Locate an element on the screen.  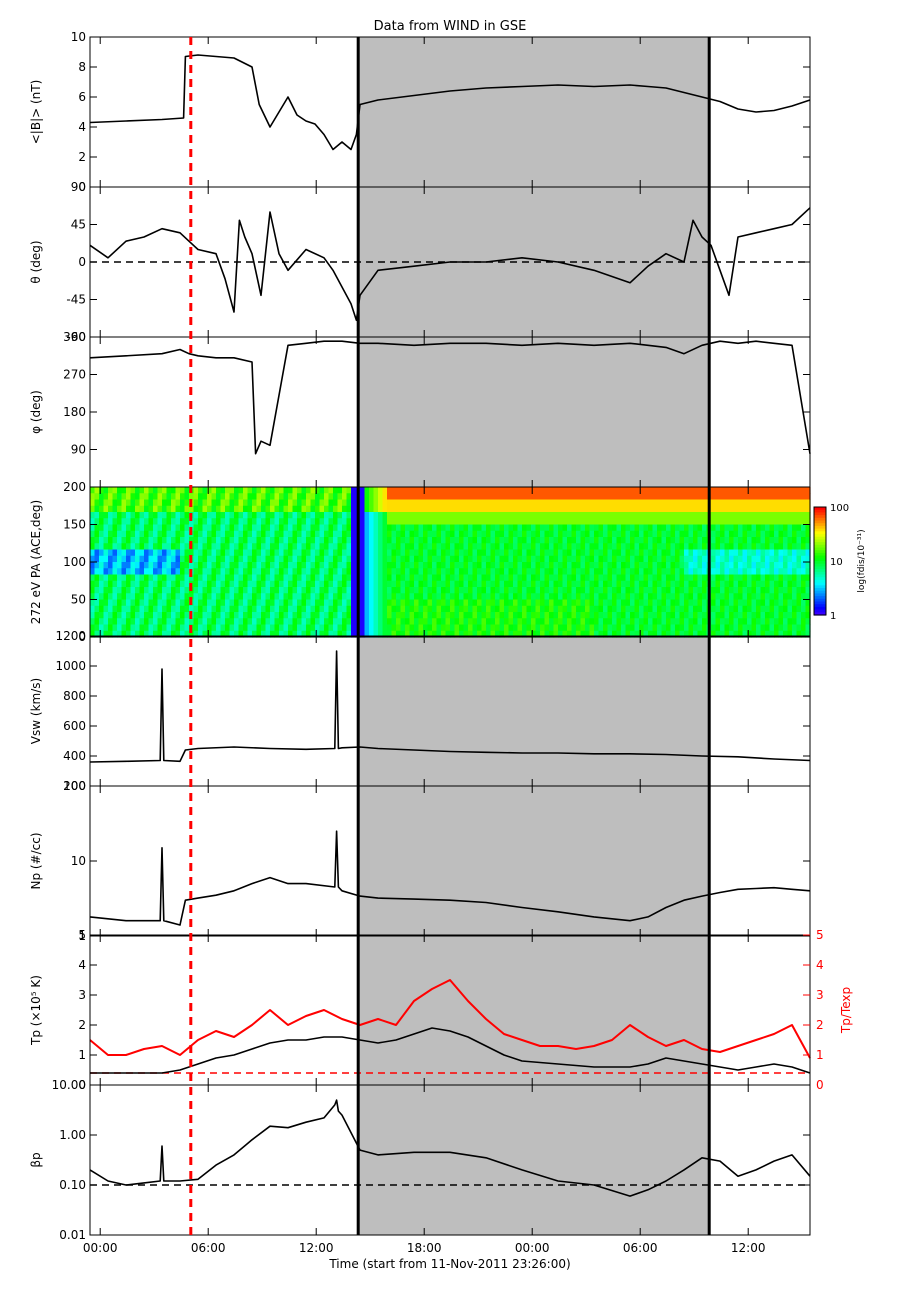
y-tick-label: 150 is located at coordinates (74, 525).